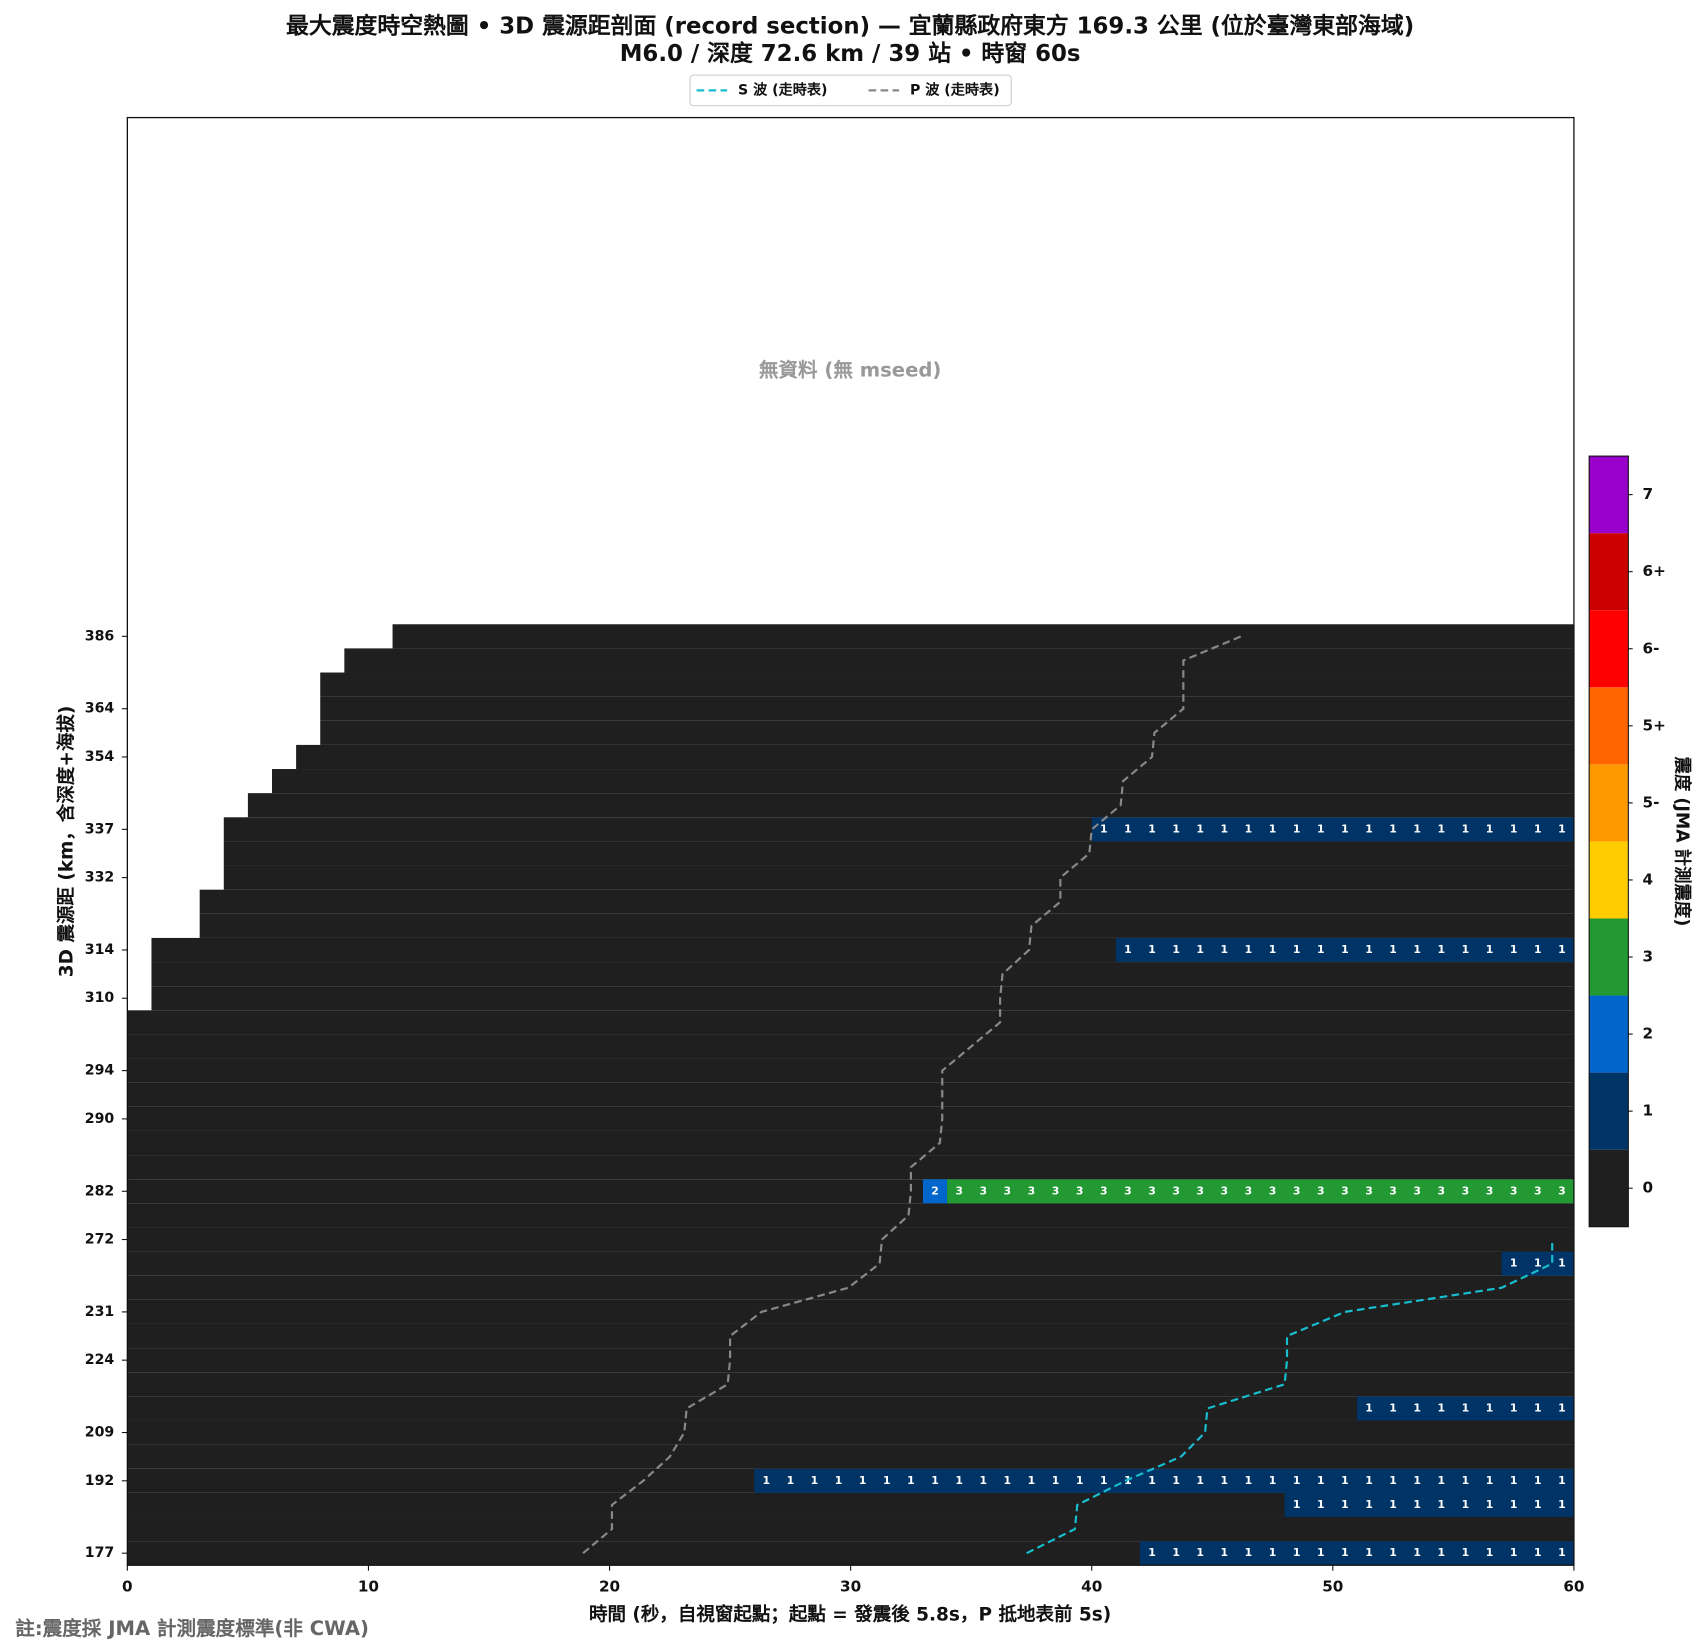 This screenshot has height=1648, width=1698. Describe the element at coordinates (850, 1587) in the screenshot. I see `x-tick-label: 30` at that location.